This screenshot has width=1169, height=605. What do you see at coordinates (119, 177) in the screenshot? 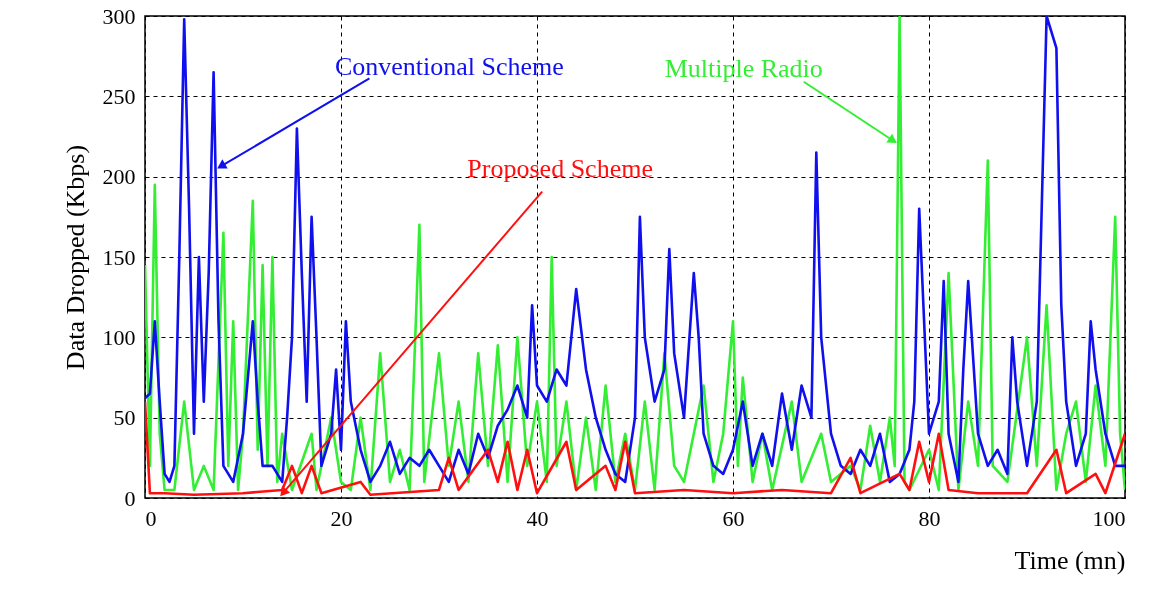
I see `y-tick-label: 200` at bounding box center [119, 177].